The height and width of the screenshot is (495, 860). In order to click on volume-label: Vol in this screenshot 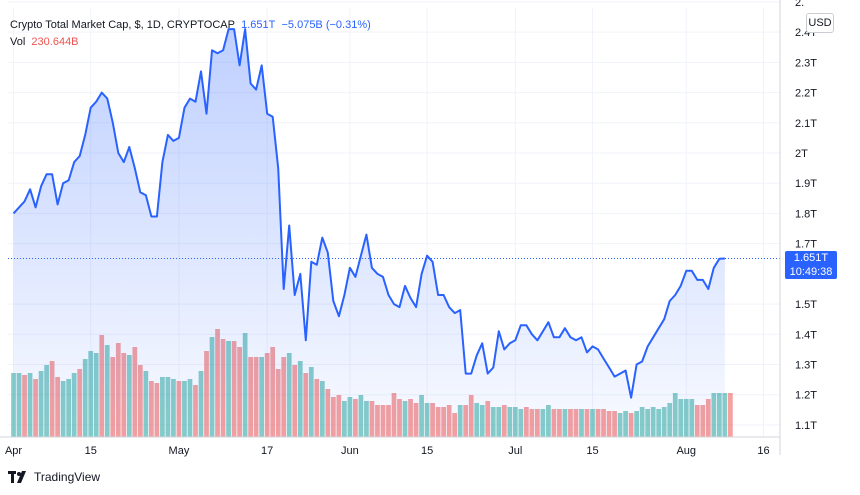, I will do `click(18, 42)`.